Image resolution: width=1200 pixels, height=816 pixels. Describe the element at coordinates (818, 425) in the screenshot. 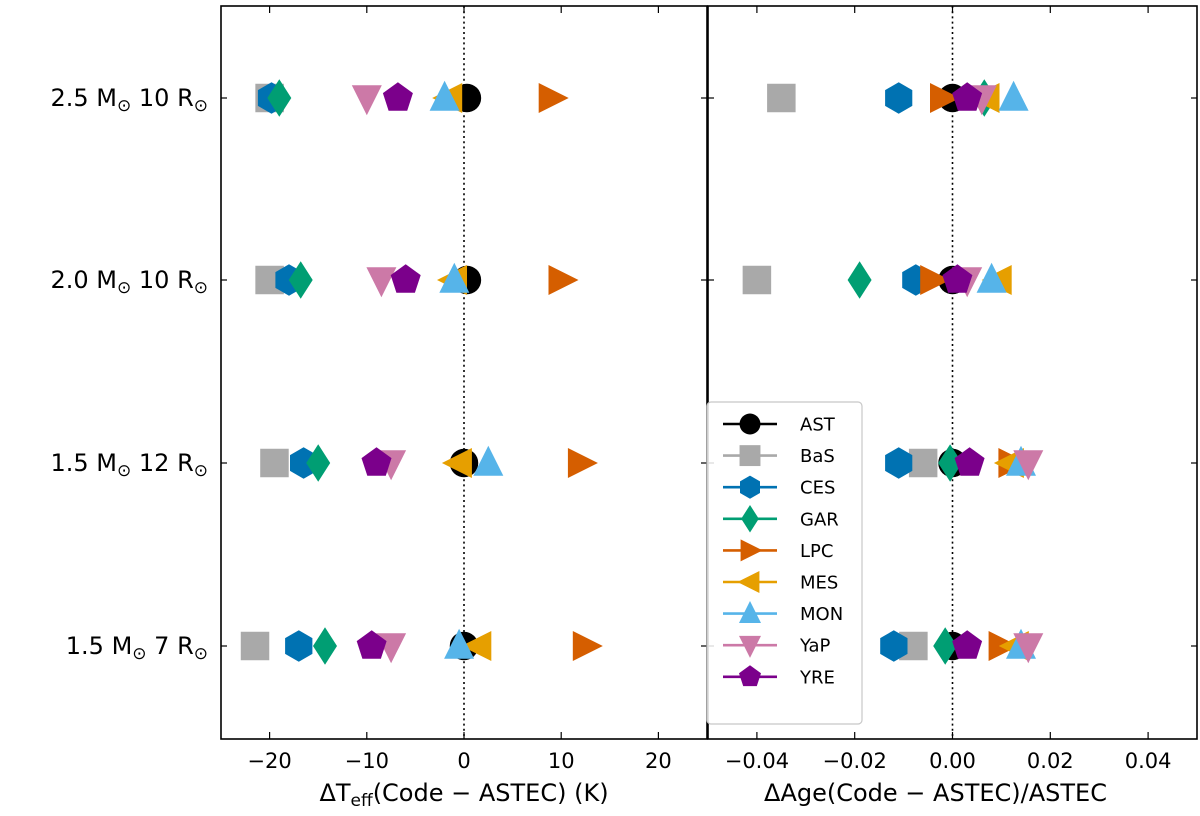

I see `legend-label: AST` at that location.